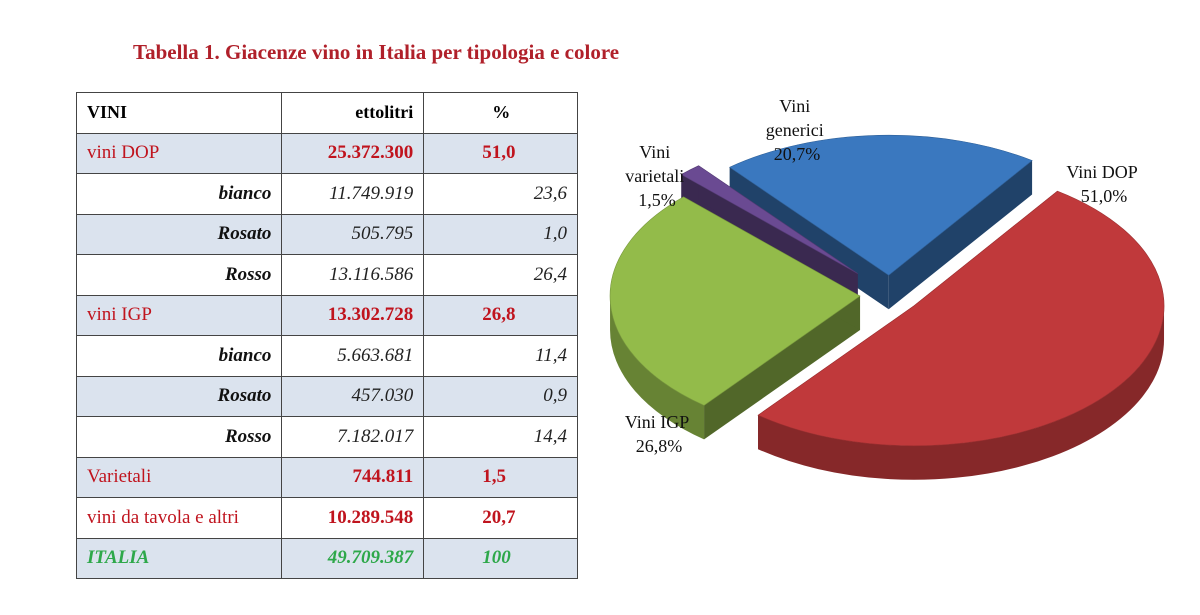 Image resolution: width=1200 pixels, height=615 pixels. What do you see at coordinates (179, 518) in the screenshot?
I see `row-label: vini da tavola e altri` at bounding box center [179, 518].